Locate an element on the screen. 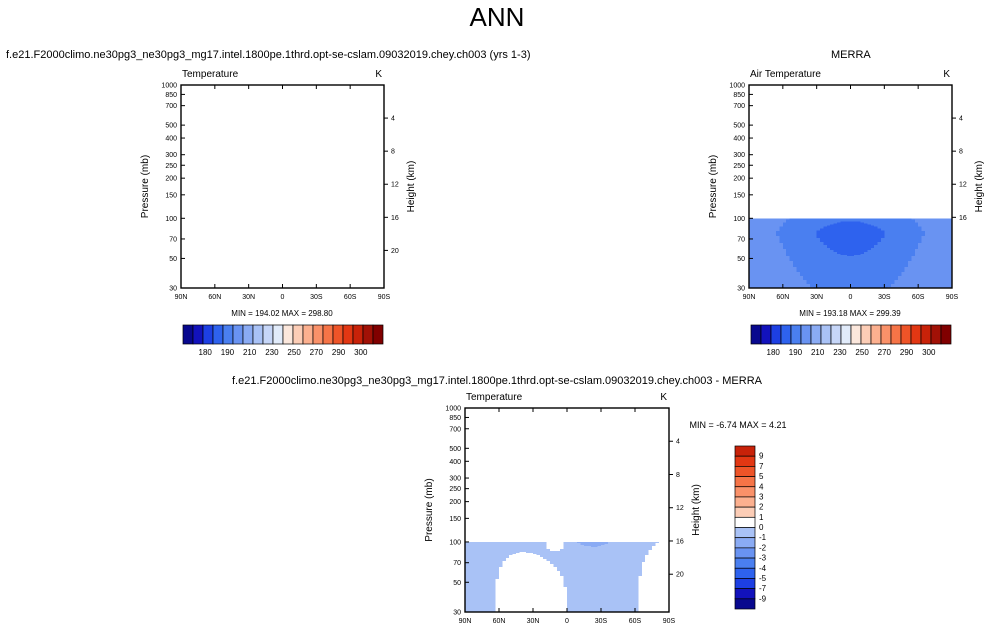 This screenshot has height=635, width=994. model-xtick-label: 30S is located at coordinates (316, 297).